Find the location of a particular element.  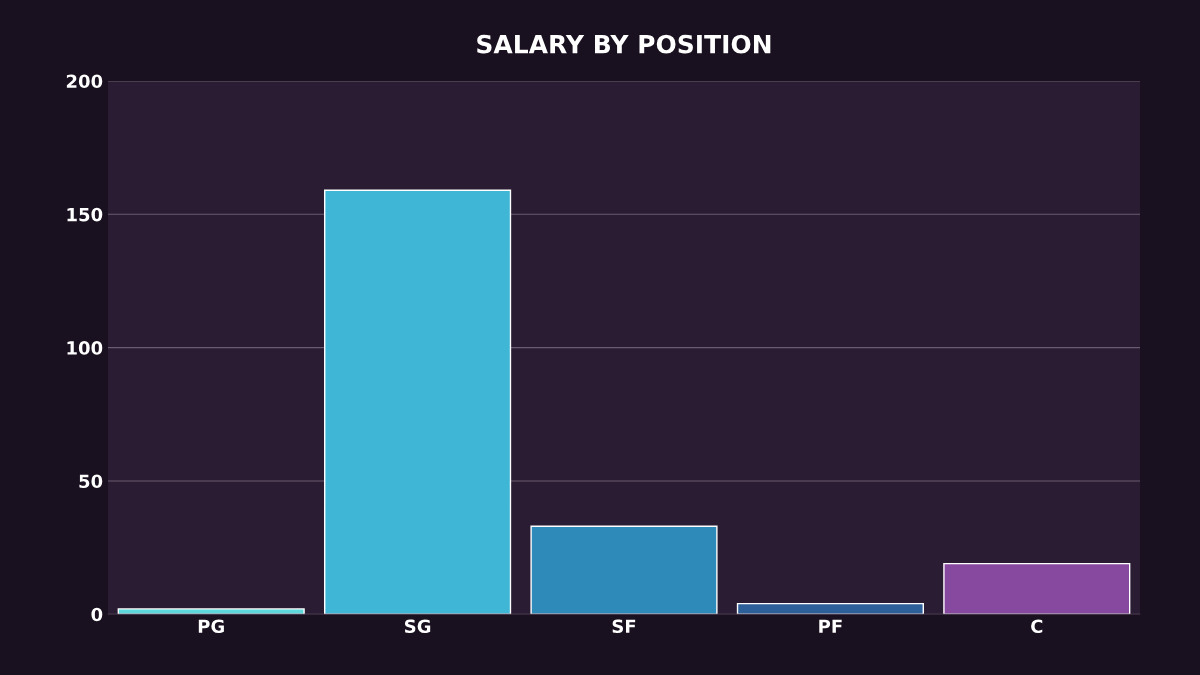

x-tick-label: SG is located at coordinates (417, 626).